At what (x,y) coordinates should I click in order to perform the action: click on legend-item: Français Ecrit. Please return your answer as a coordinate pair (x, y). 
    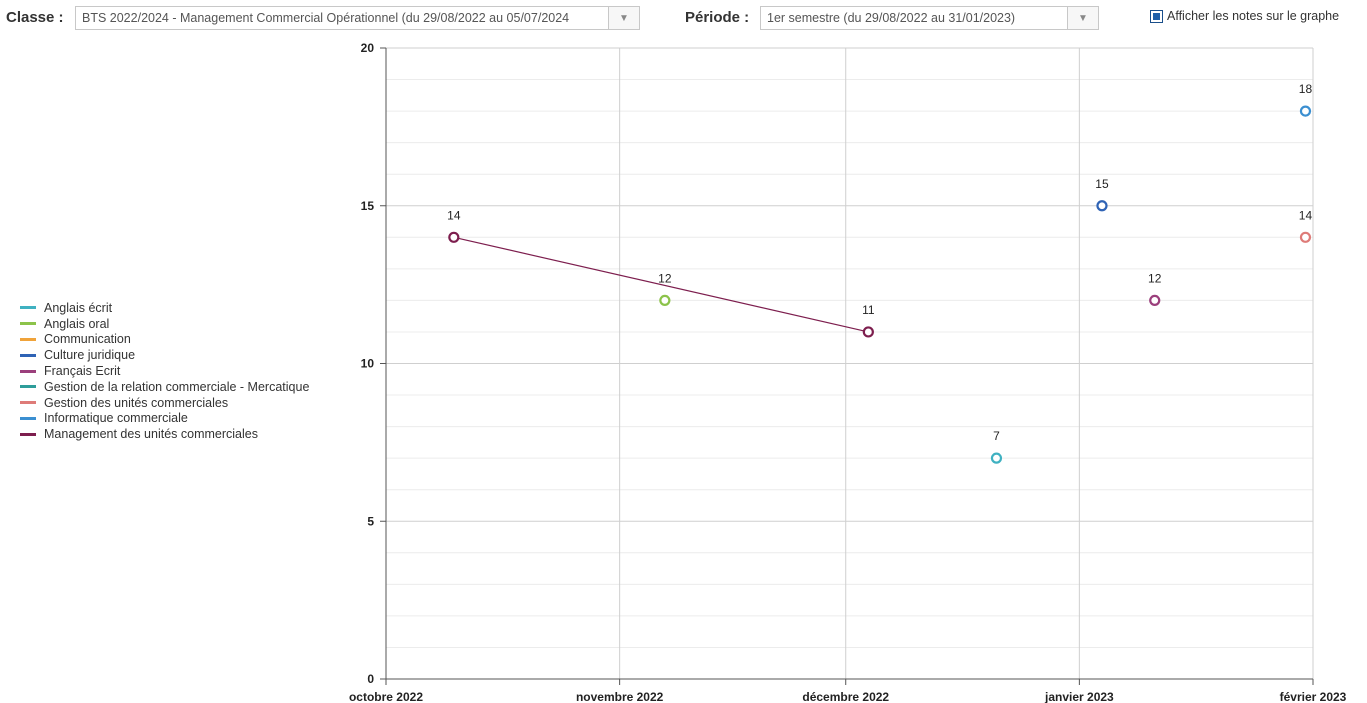
    Looking at the image, I should click on (164, 371).